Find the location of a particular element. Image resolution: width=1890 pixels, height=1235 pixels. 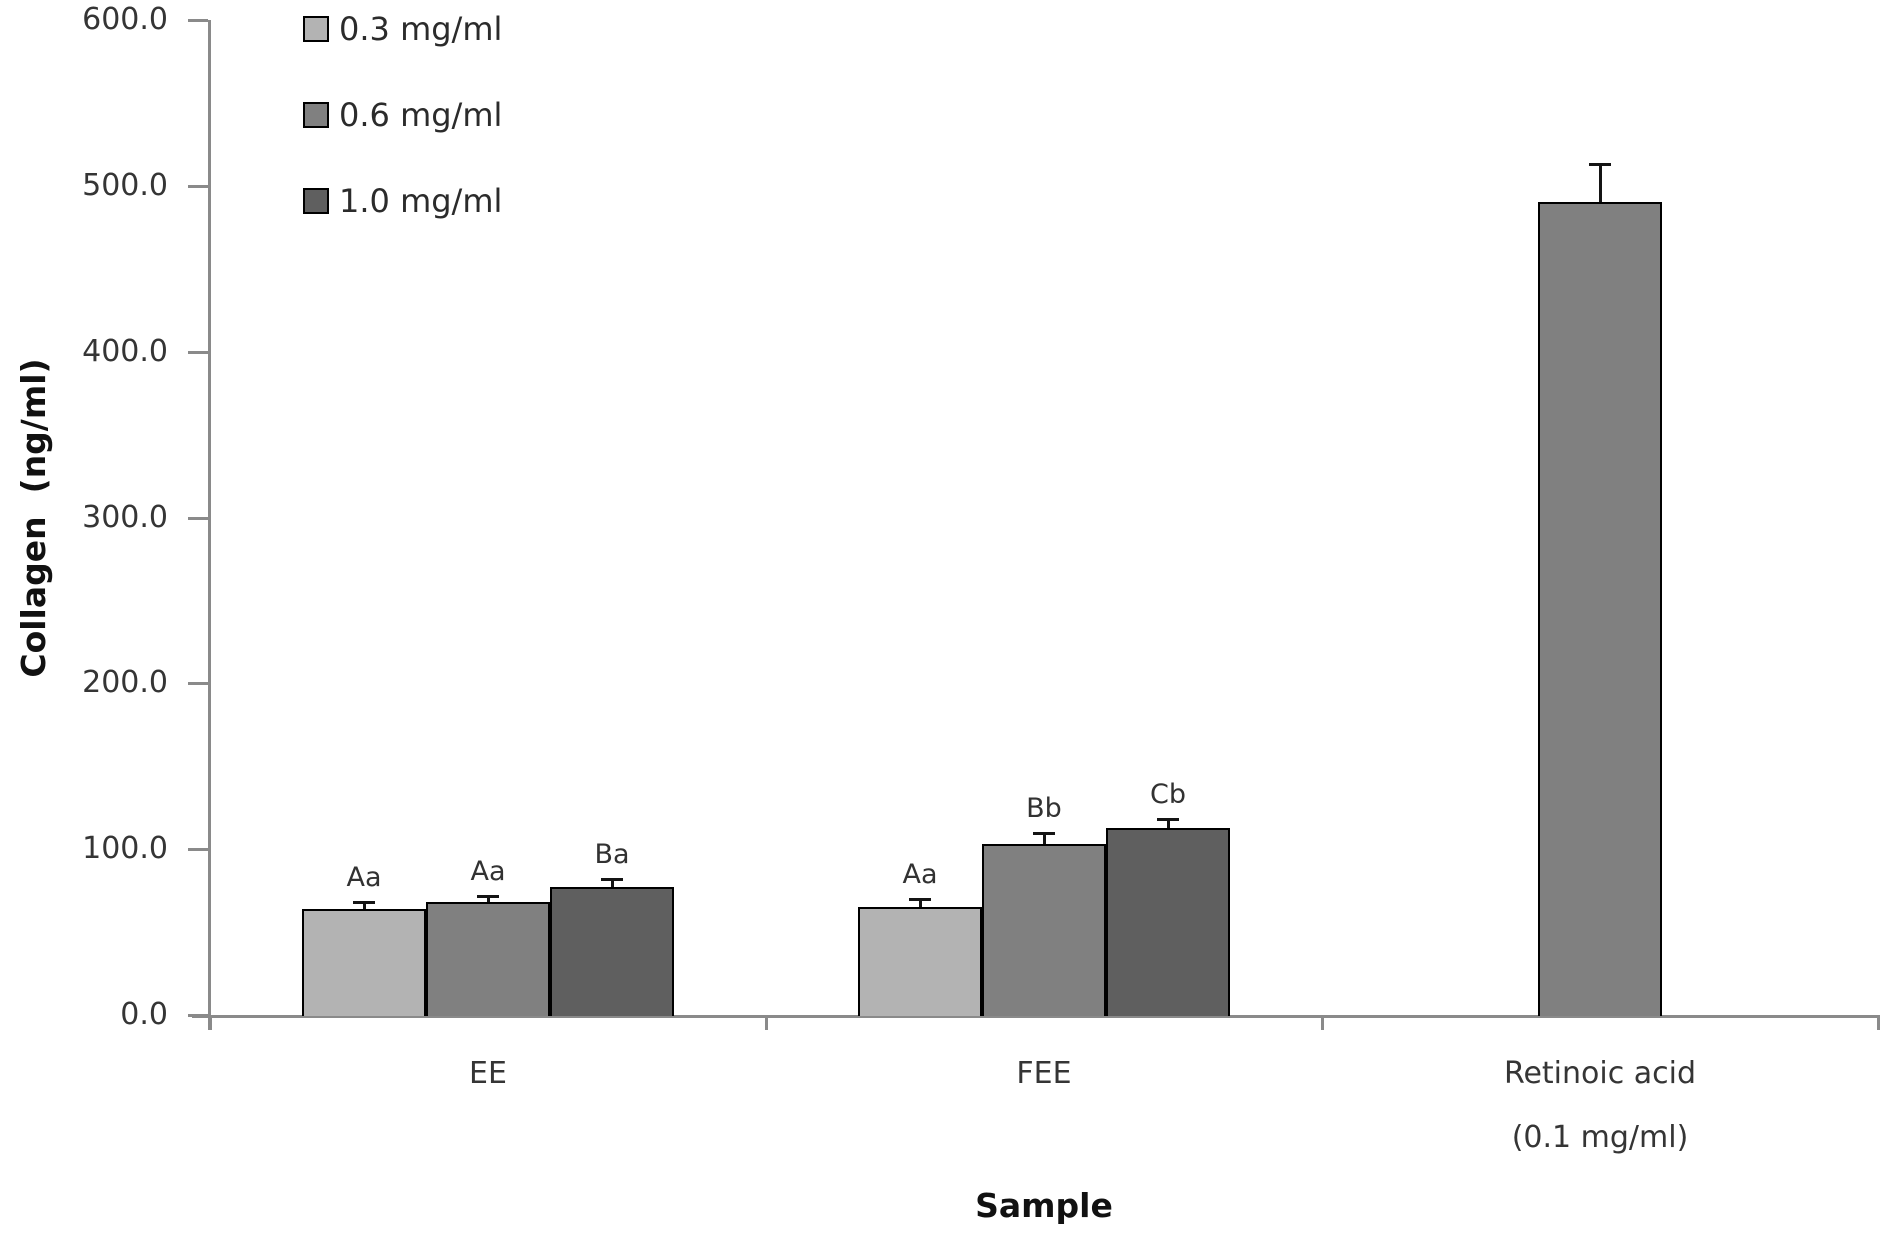

bar-ee-s2 is located at coordinates (612, 951).